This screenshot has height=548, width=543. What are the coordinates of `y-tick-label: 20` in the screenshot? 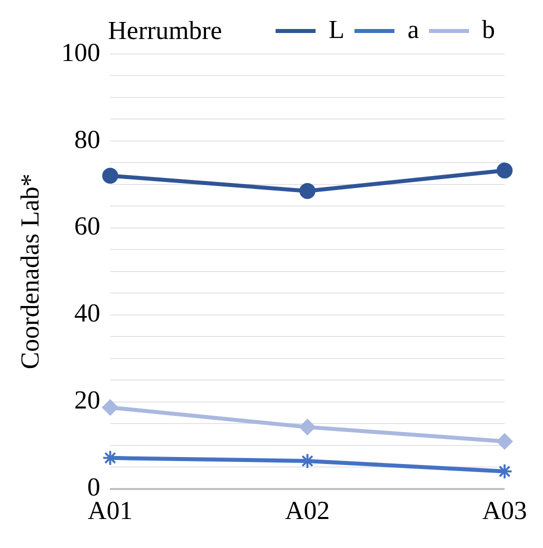 It's located at (87, 400).